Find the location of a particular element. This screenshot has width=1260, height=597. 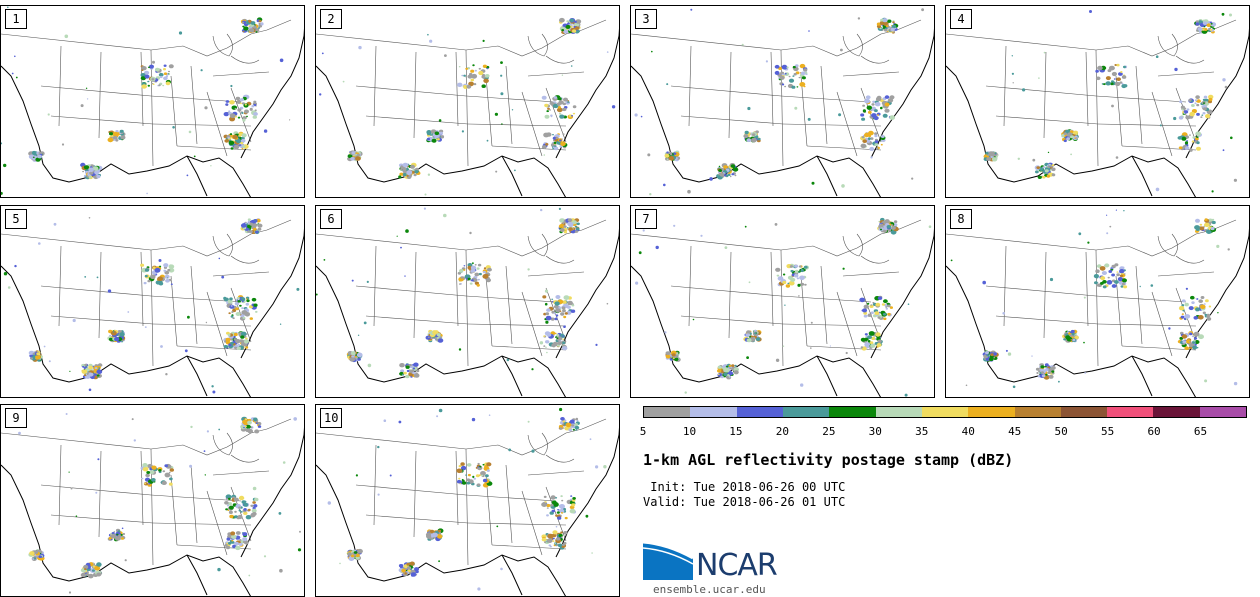

member-number: 10 is located at coordinates (331, 418).